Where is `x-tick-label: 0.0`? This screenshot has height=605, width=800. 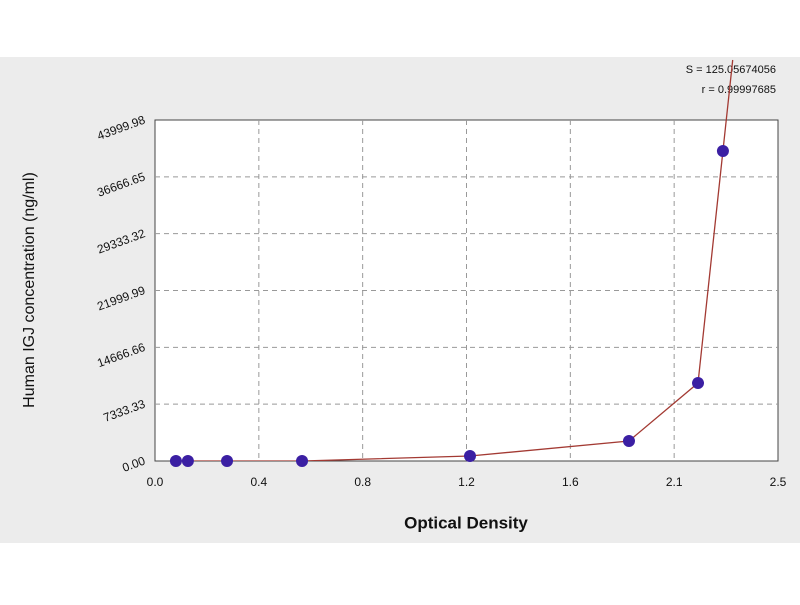 x-tick-label: 0.0 is located at coordinates (155, 482).